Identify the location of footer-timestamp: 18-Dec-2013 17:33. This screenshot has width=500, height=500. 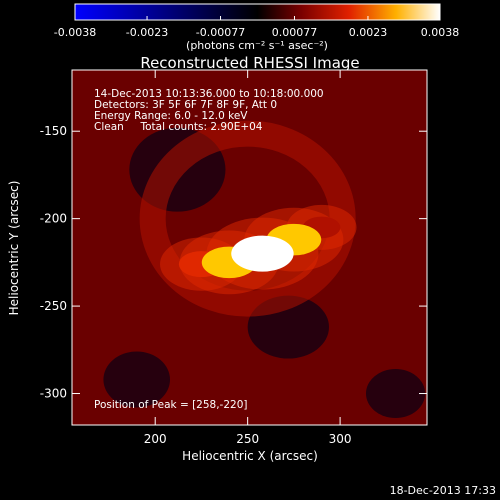
(443, 490).